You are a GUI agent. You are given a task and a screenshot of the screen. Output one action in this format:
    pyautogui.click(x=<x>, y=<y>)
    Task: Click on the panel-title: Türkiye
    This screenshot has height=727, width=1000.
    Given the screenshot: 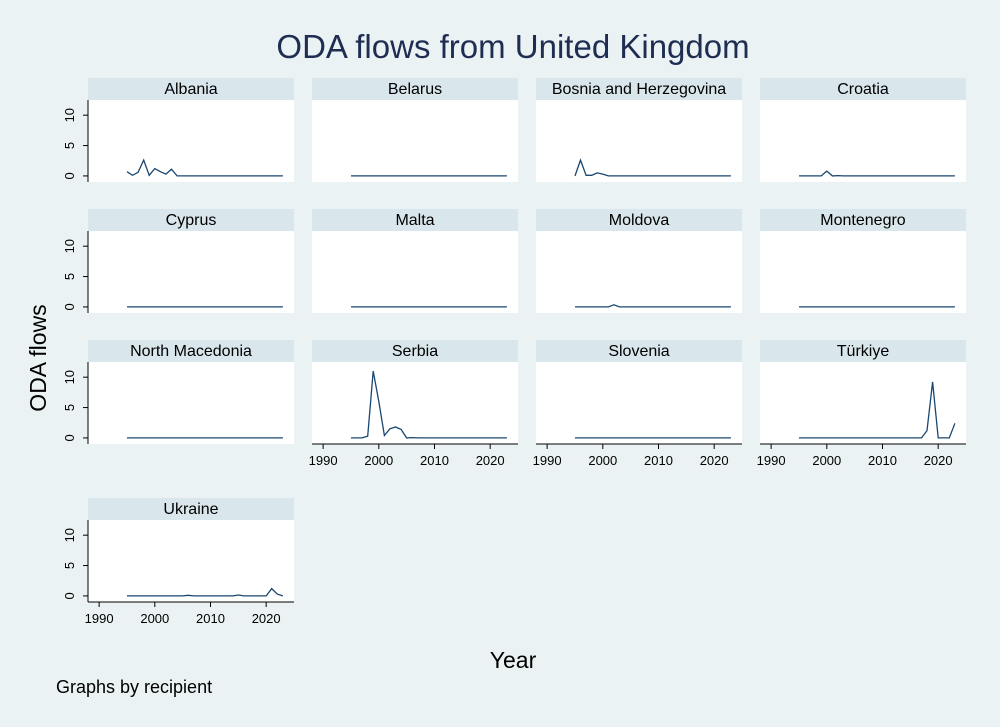 What is the action you would take?
    pyautogui.click(x=863, y=351)
    